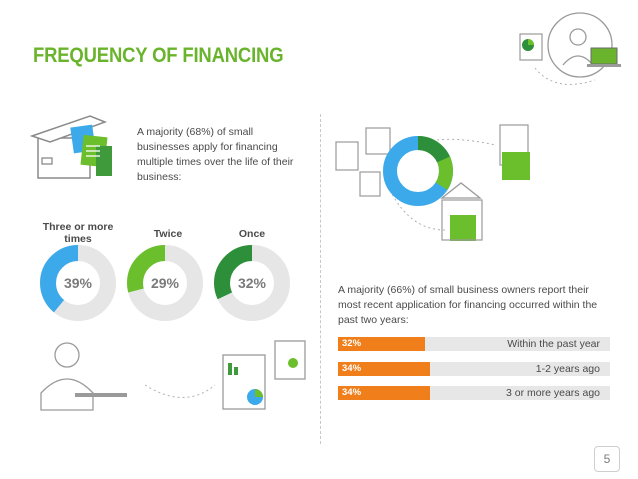  Describe the element at coordinates (474, 369) in the screenshot. I see `bar-row: 34% 1-2 years ago` at that location.